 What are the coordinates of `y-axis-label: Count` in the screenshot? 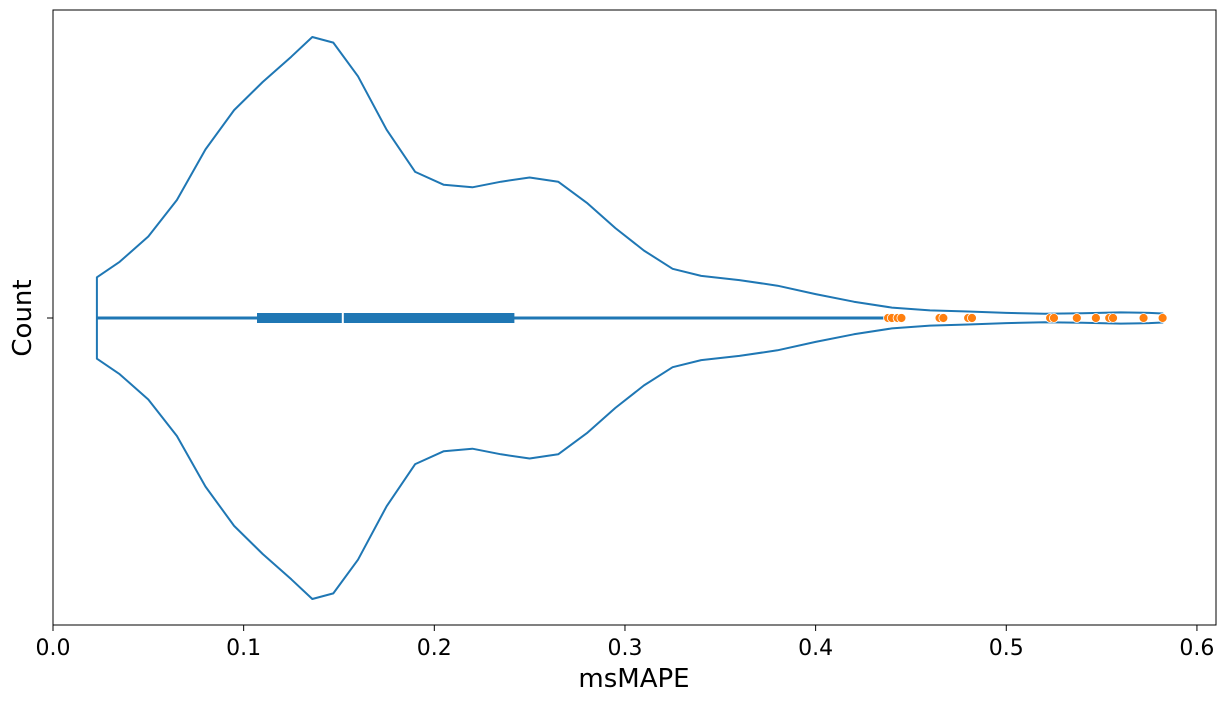 It's located at (23, 317).